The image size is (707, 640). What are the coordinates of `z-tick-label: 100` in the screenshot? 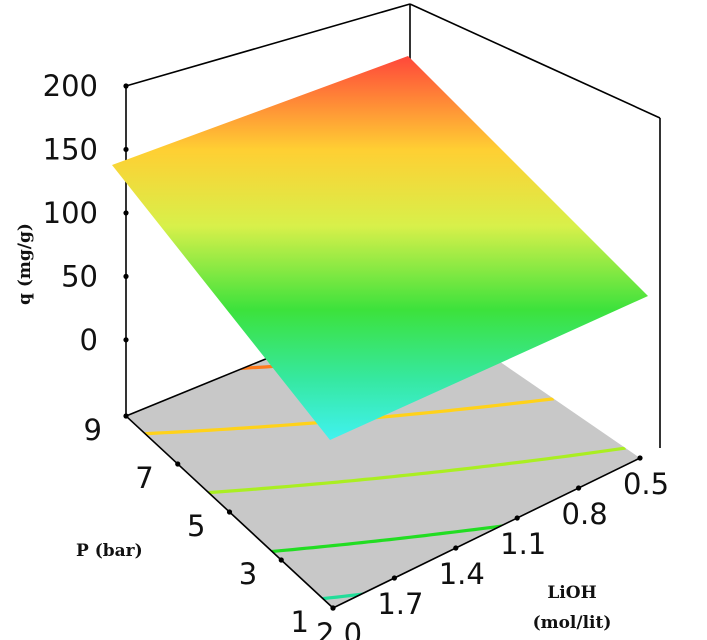 It's located at (70, 213).